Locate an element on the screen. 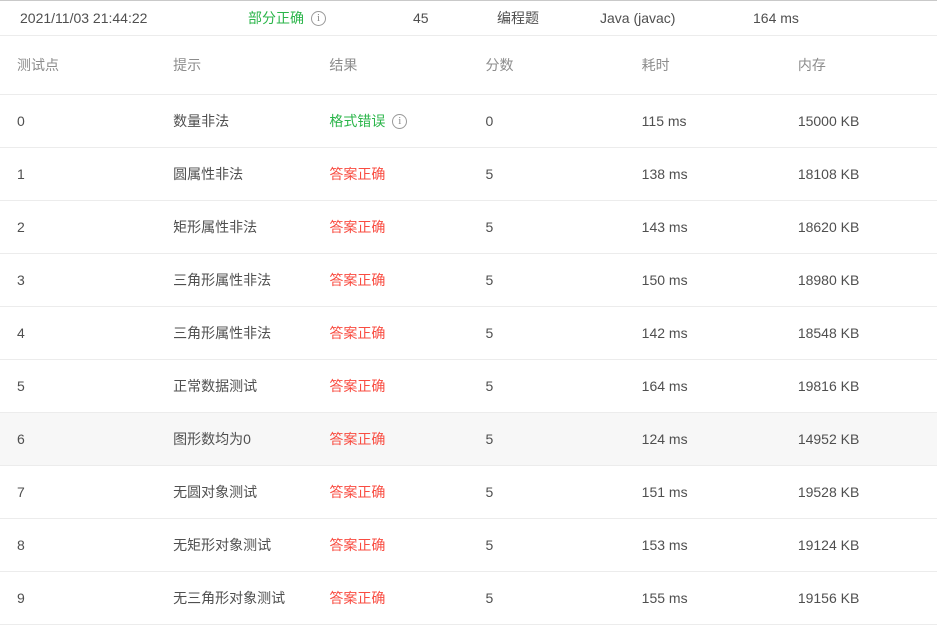 Image resolution: width=937 pixels, height=636 pixels. test-point-cell: 3 is located at coordinates (21, 280).